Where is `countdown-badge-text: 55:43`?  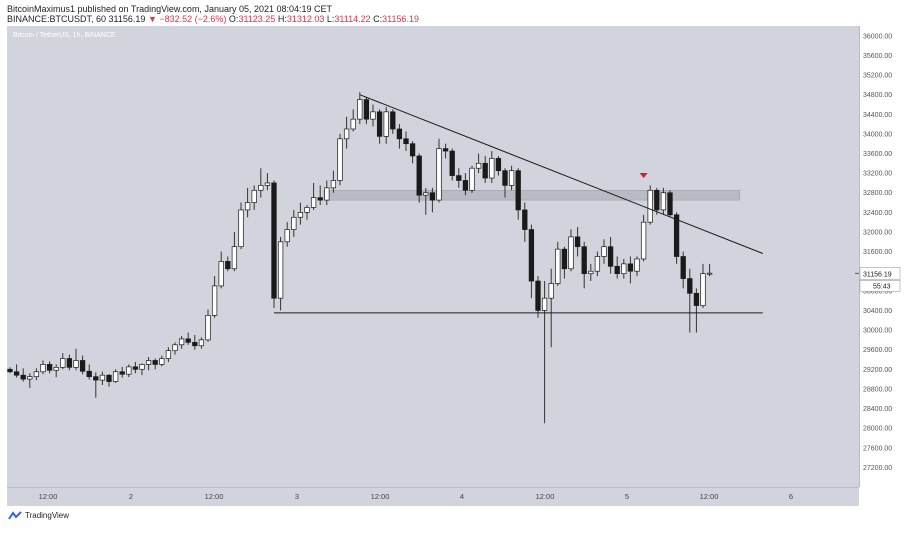
countdown-badge-text: 55:43 is located at coordinates (882, 286).